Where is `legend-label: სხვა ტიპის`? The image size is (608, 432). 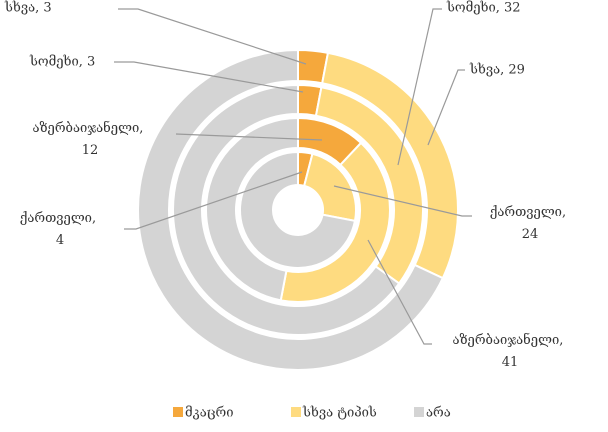
legend-label: სხვა ტიპის is located at coordinates (339, 413).